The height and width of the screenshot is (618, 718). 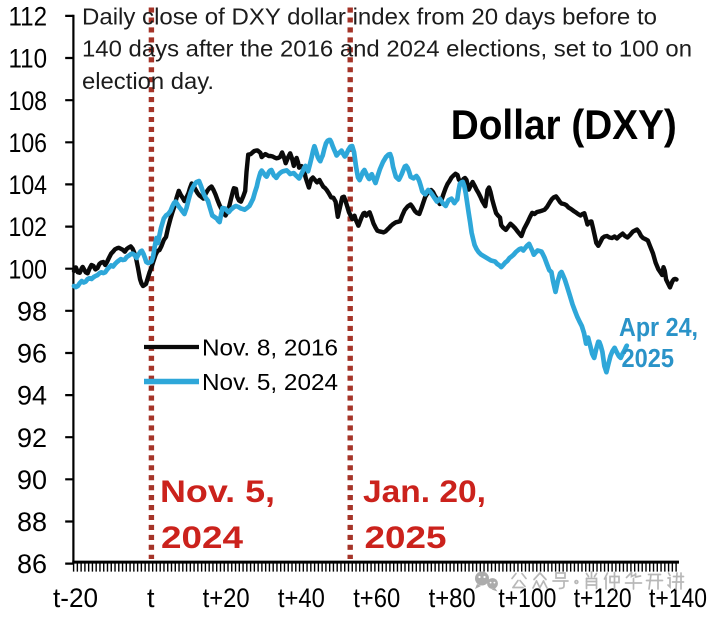 I want to click on svg-text: t+80, so click(x=452, y=598).